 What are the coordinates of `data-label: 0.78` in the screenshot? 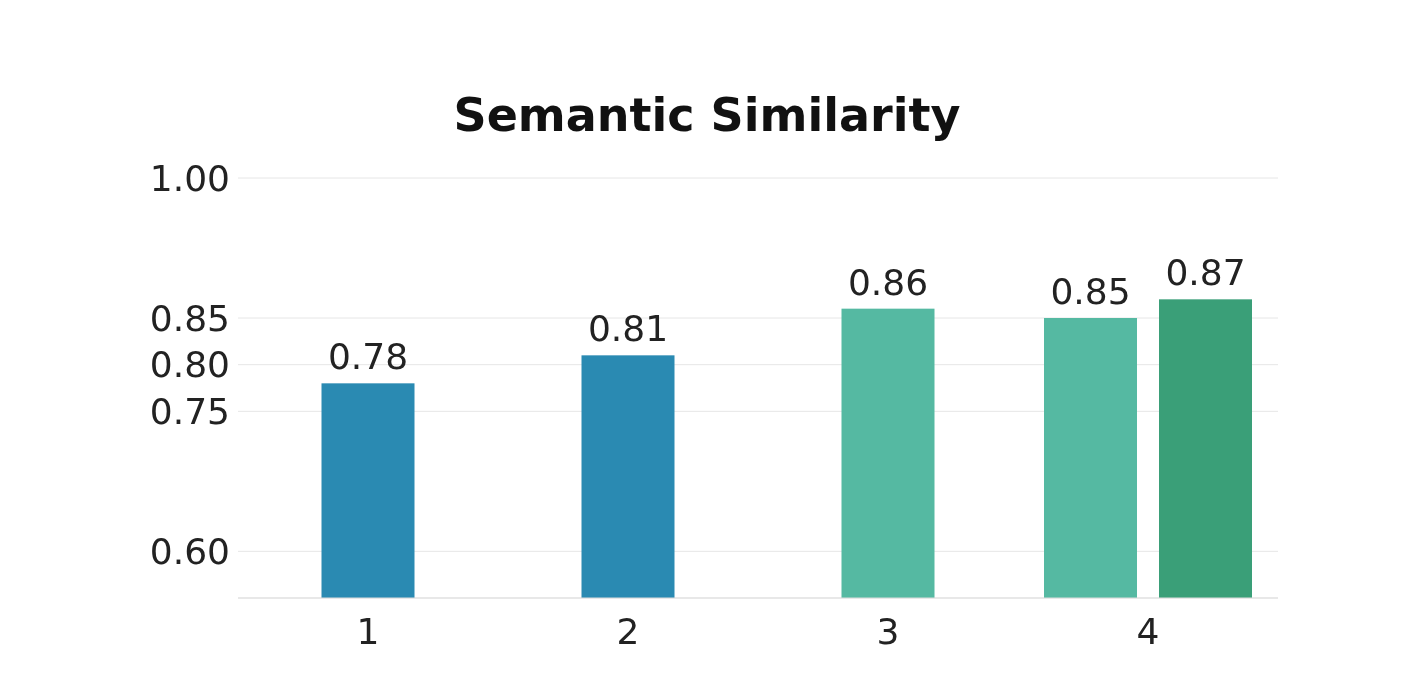 It's located at (368, 357).